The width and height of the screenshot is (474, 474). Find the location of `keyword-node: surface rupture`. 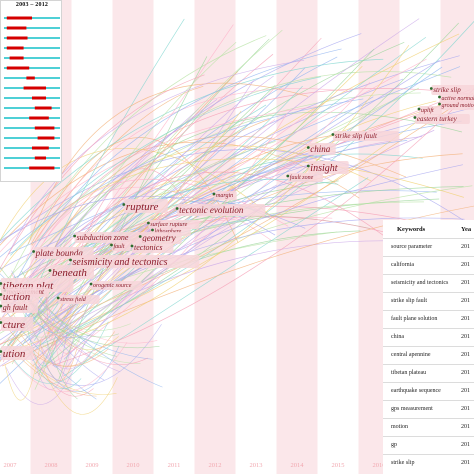

keyword-node: surface rupture is located at coordinates (173, 224).